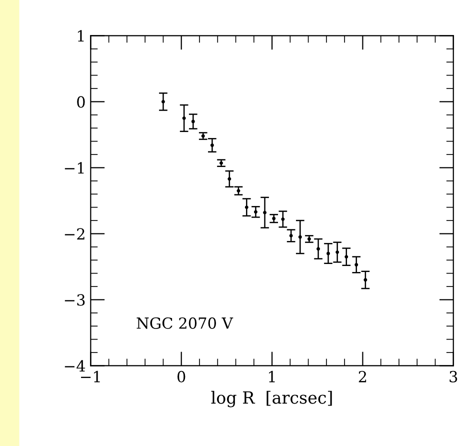  Describe the element at coordinates (74, 168) in the screenshot. I see `y-tick-label: −1` at that location.